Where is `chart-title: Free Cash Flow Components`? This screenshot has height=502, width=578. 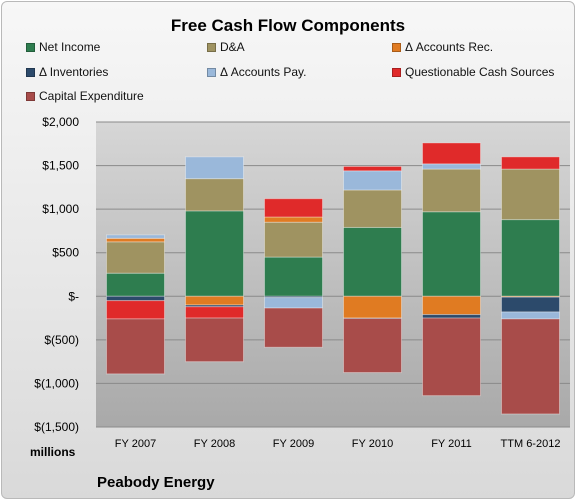 chart-title: Free Cash Flow Components is located at coordinates (288, 25).